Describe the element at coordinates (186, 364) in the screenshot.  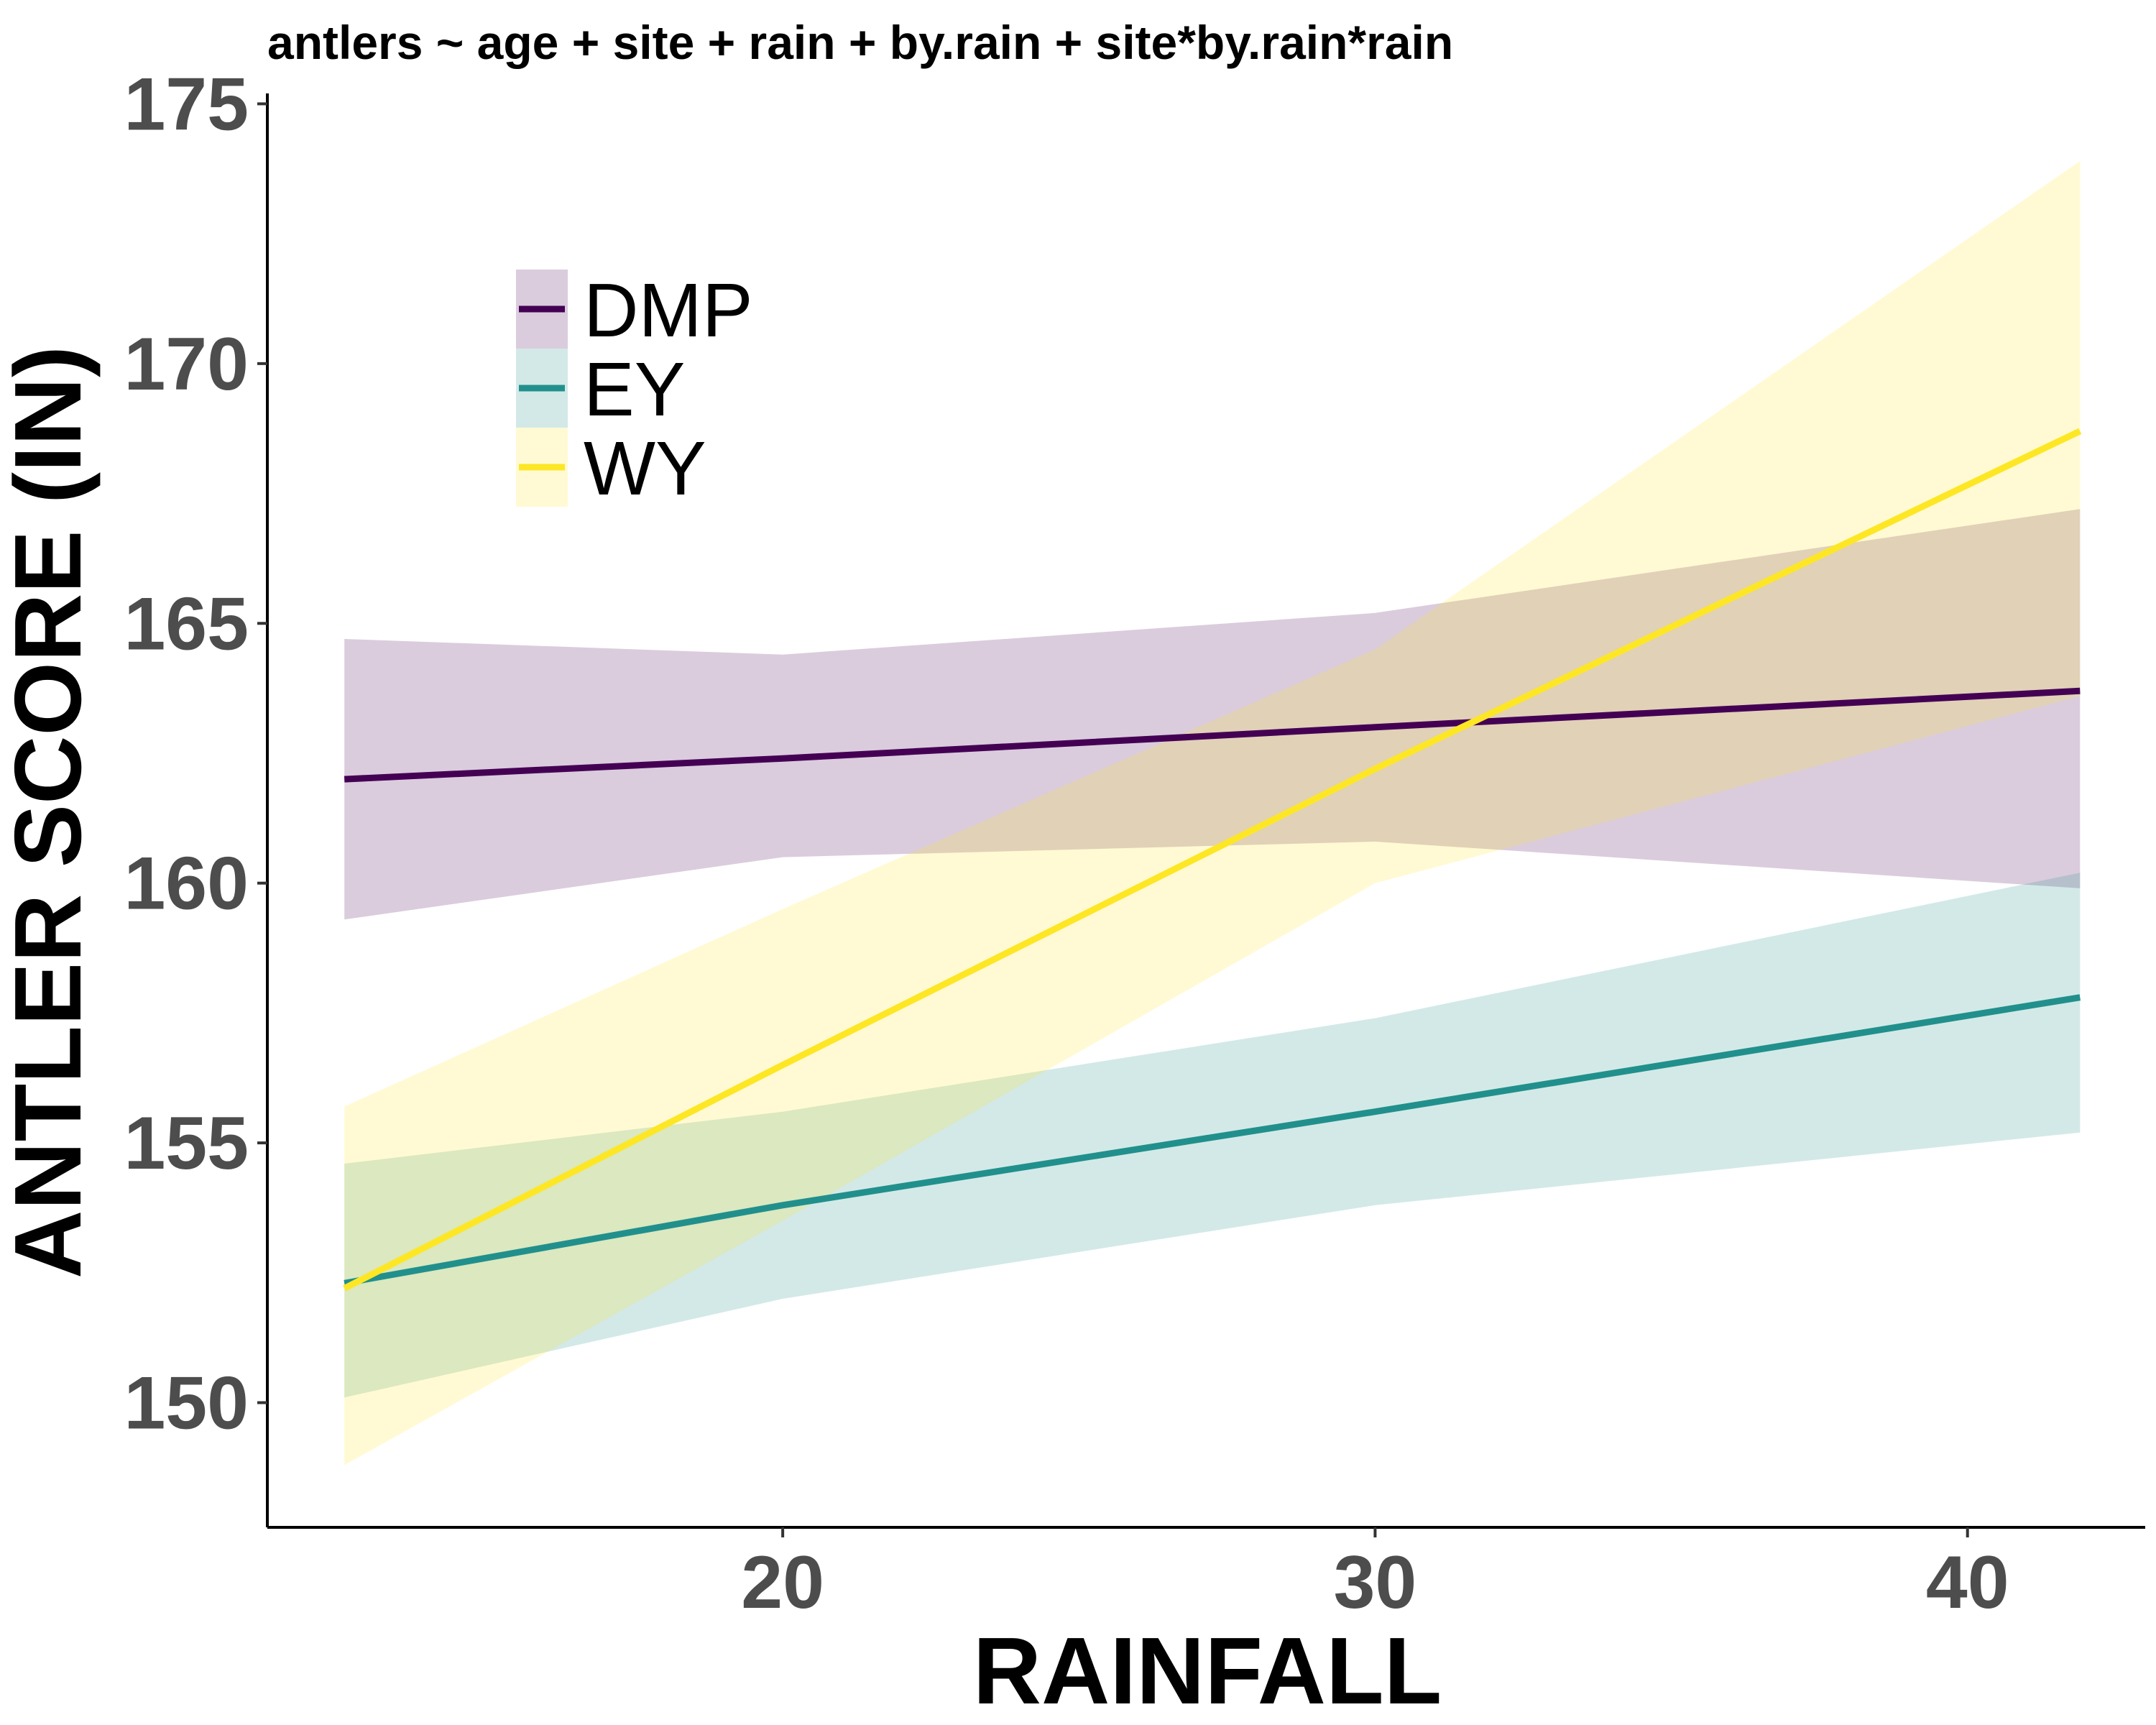
I see `y-tick-label: 170` at that location.